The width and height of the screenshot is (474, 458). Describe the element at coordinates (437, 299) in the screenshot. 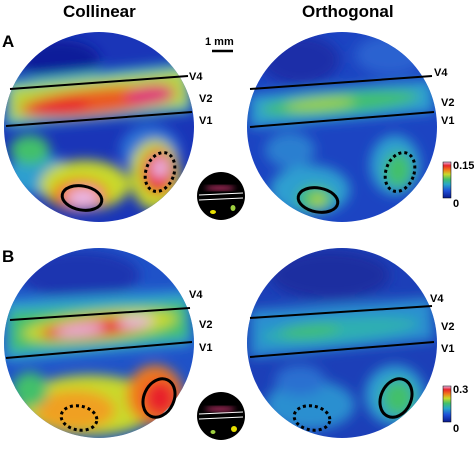

I see `area-label-v4-b2: V4` at that location.